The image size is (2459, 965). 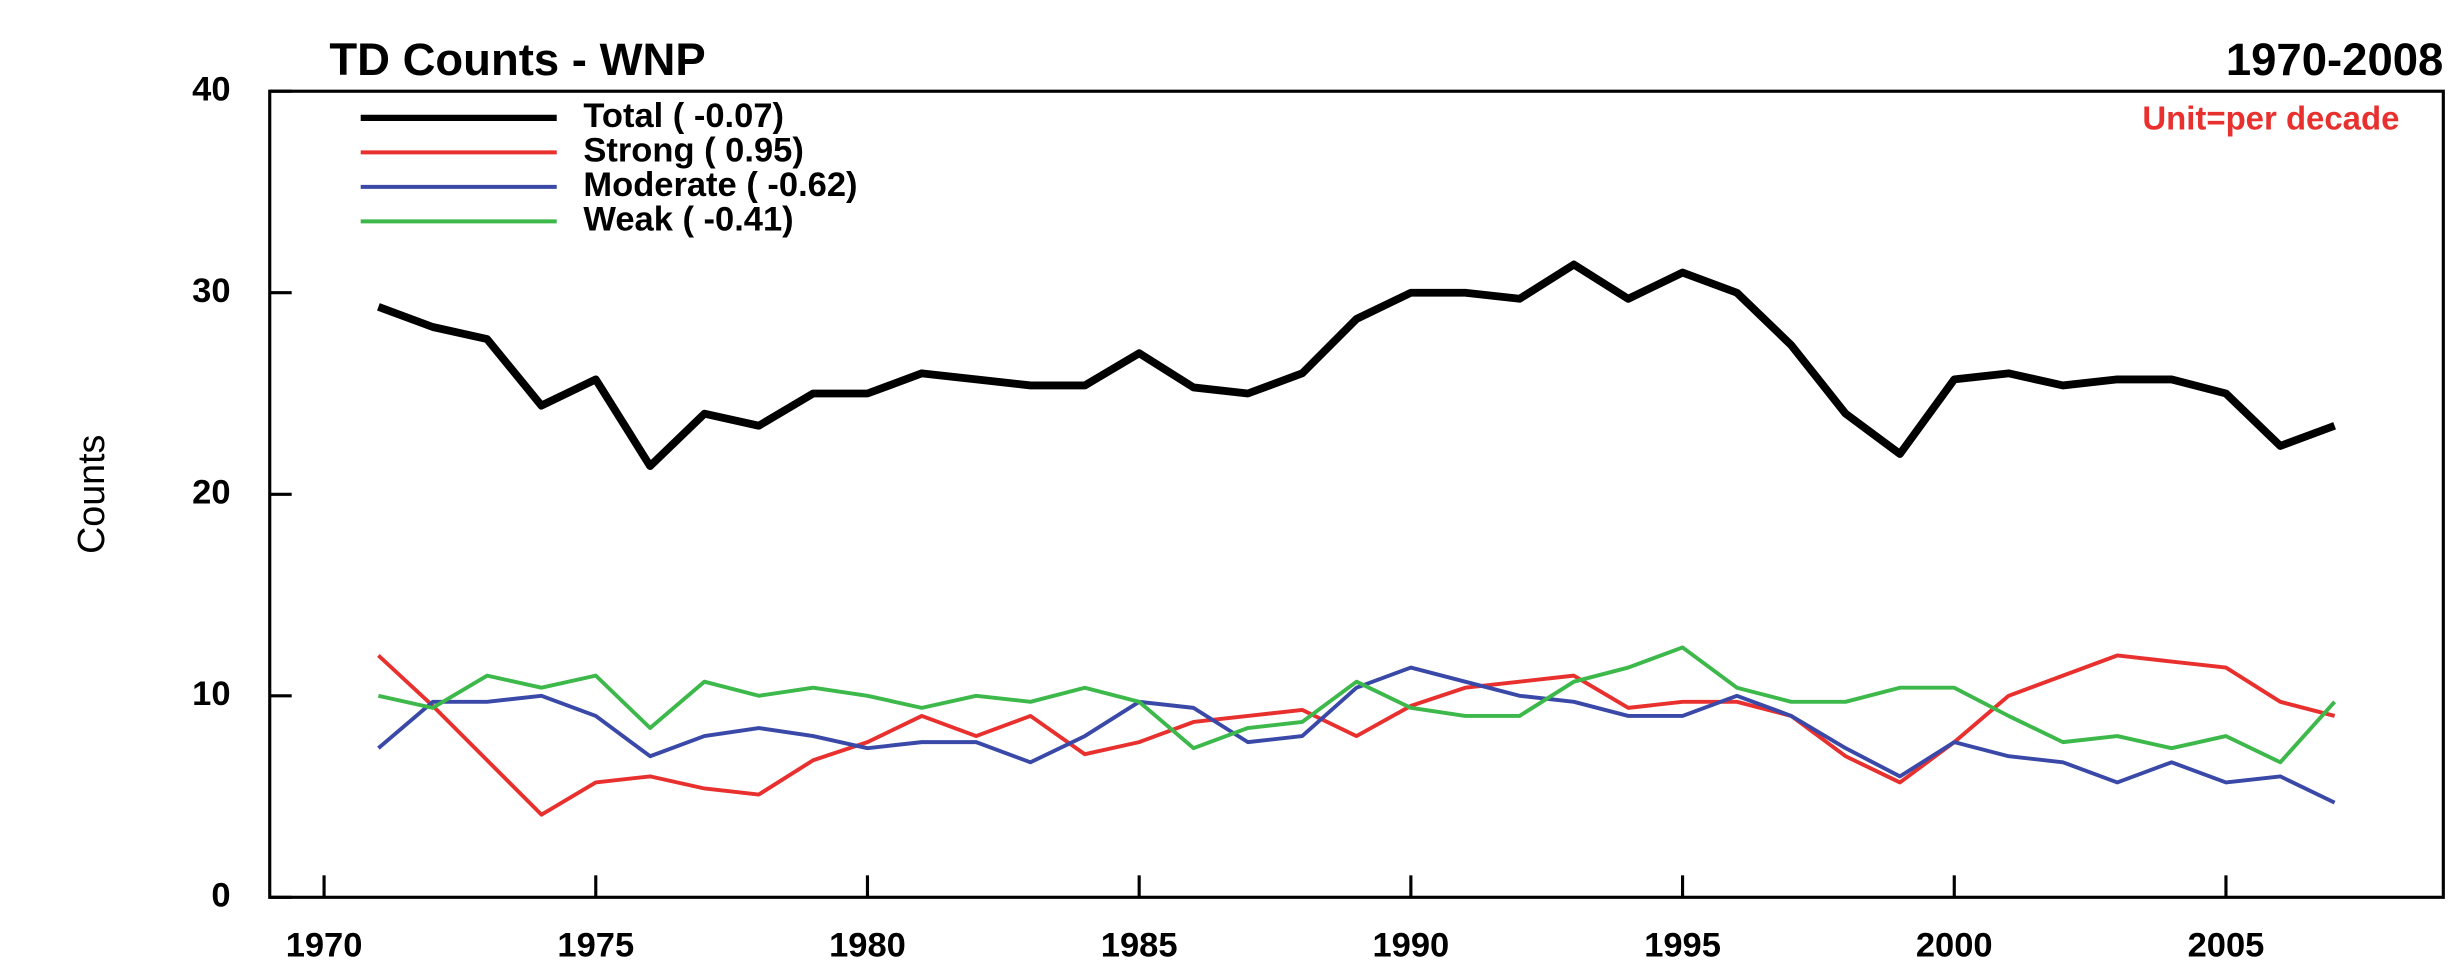 I want to click on legend-label: Weak ( -0.41), so click(x=688, y=219).